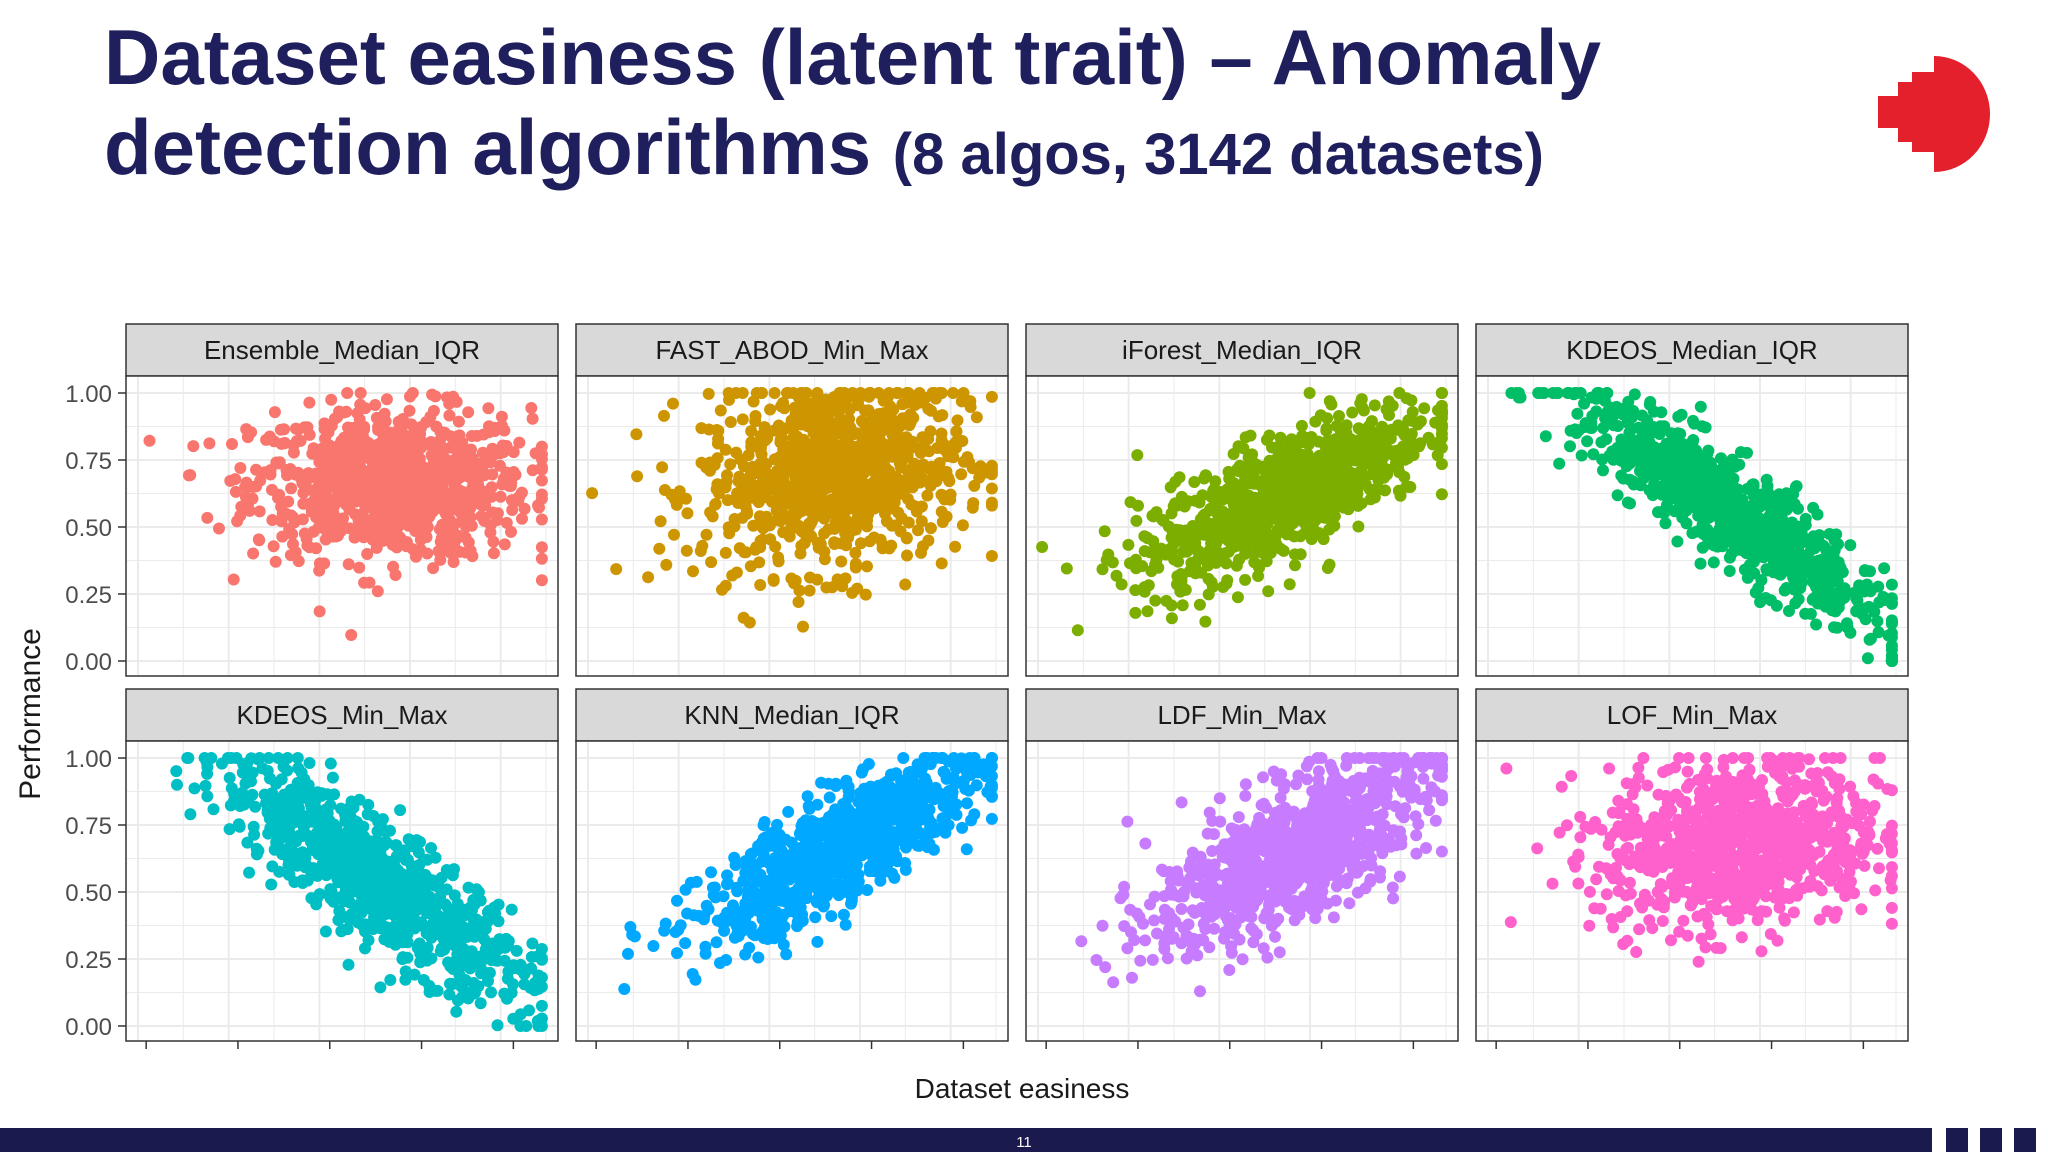 The image size is (2048, 1152). I want to click on y-tick-label: 0.25, so click(88, 960).